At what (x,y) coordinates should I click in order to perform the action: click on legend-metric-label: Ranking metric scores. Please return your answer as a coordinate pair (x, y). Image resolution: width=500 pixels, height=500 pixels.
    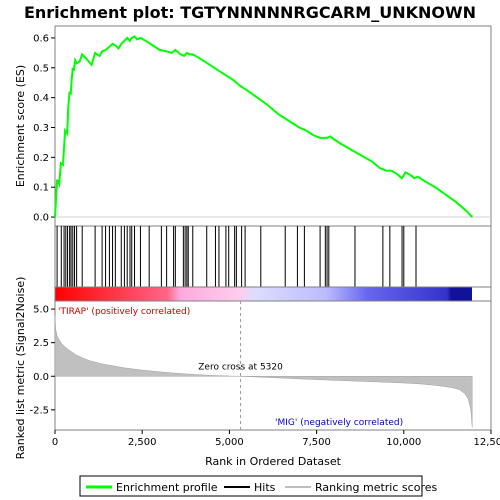
    Looking at the image, I should click on (376, 487).